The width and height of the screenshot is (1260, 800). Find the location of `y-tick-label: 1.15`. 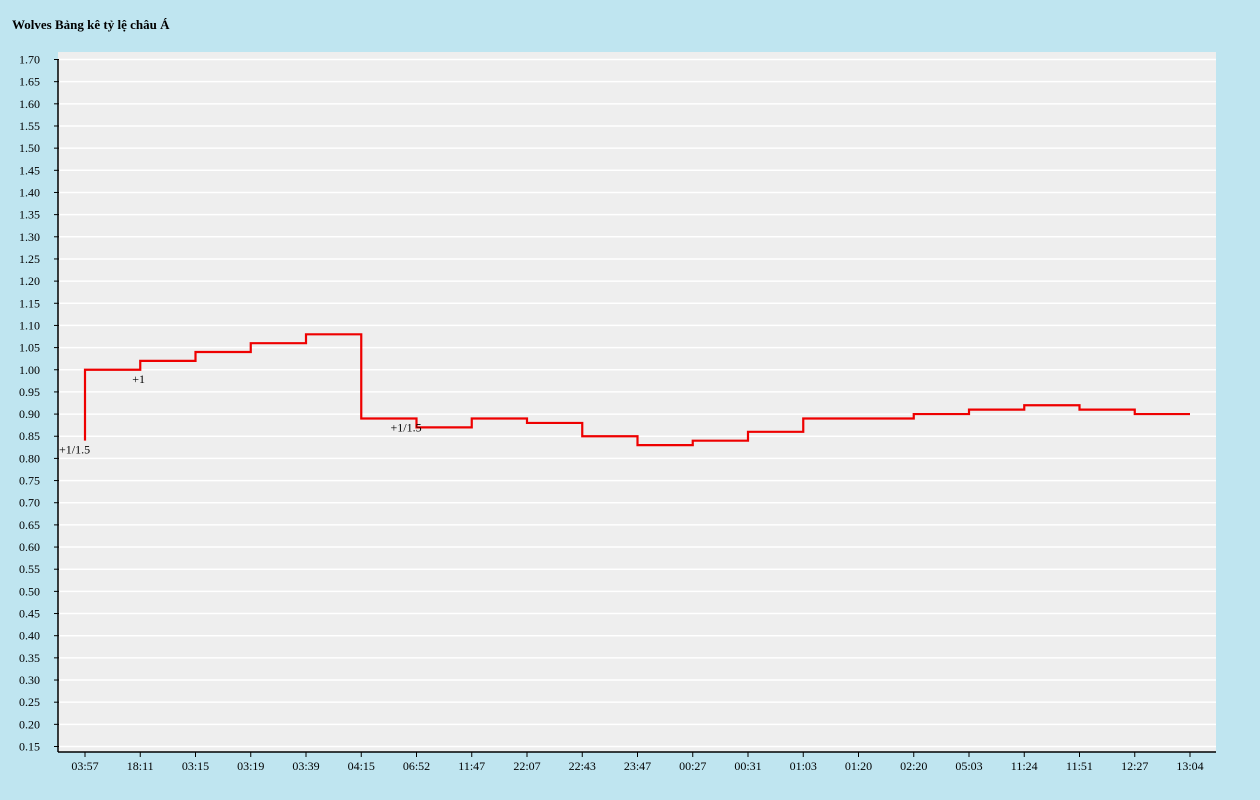

y-tick-label: 1.15 is located at coordinates (29, 303).